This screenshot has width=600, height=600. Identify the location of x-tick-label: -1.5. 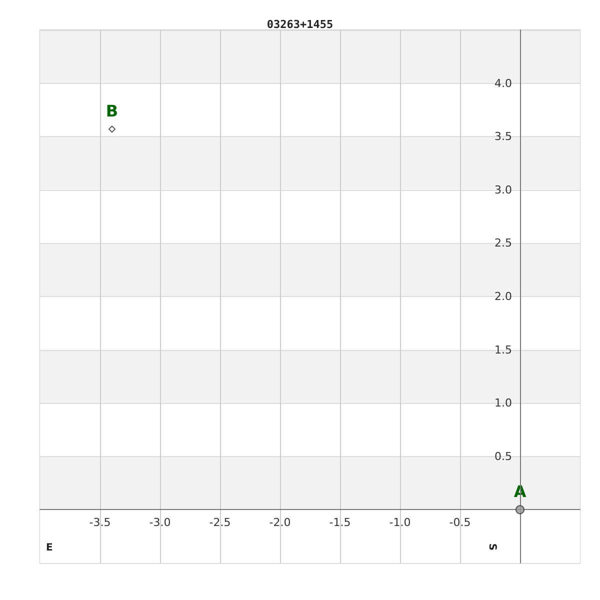
(340, 522).